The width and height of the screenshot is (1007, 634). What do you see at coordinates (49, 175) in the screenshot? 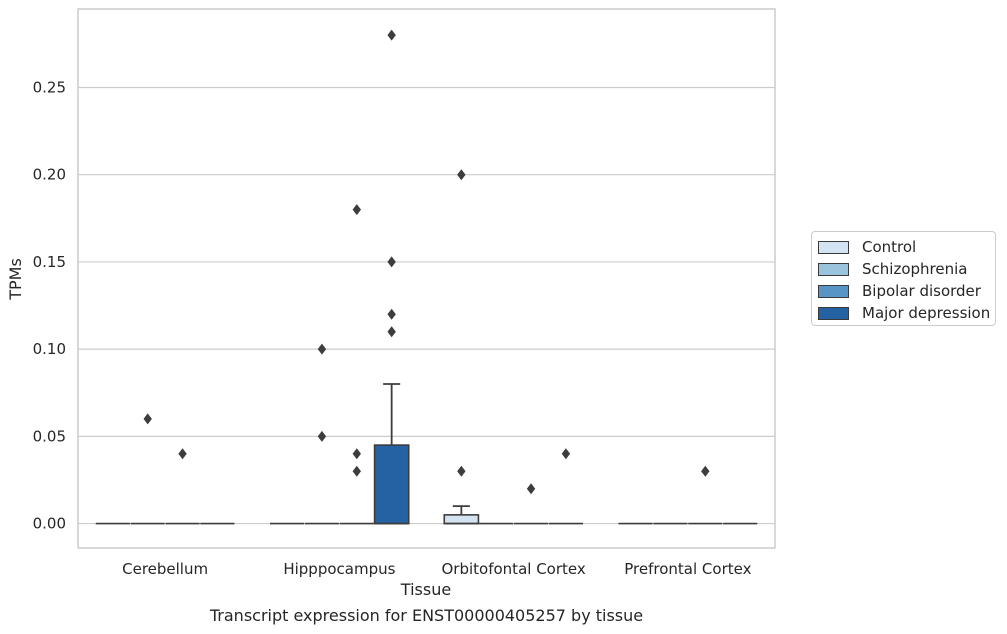
I see `y-tick-label: 0.20` at bounding box center [49, 175].